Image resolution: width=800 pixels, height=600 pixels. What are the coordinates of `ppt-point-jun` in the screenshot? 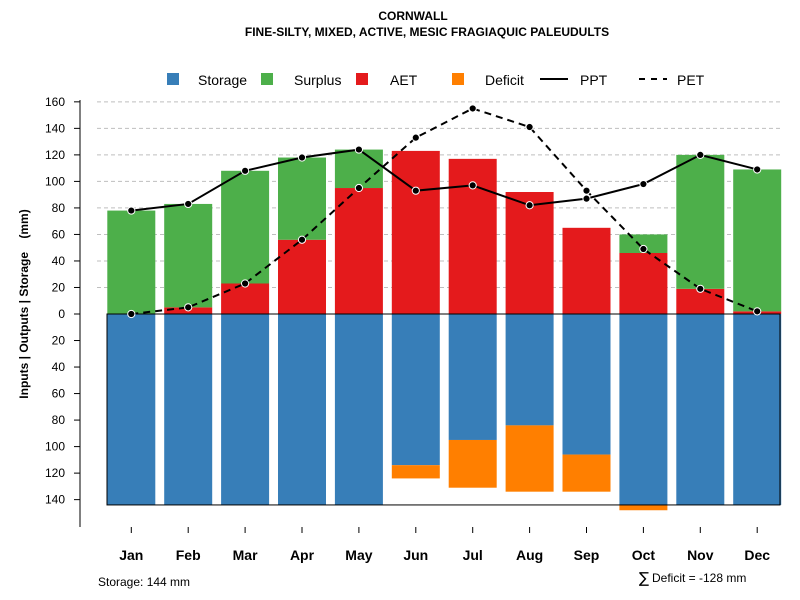 It's located at (415, 190).